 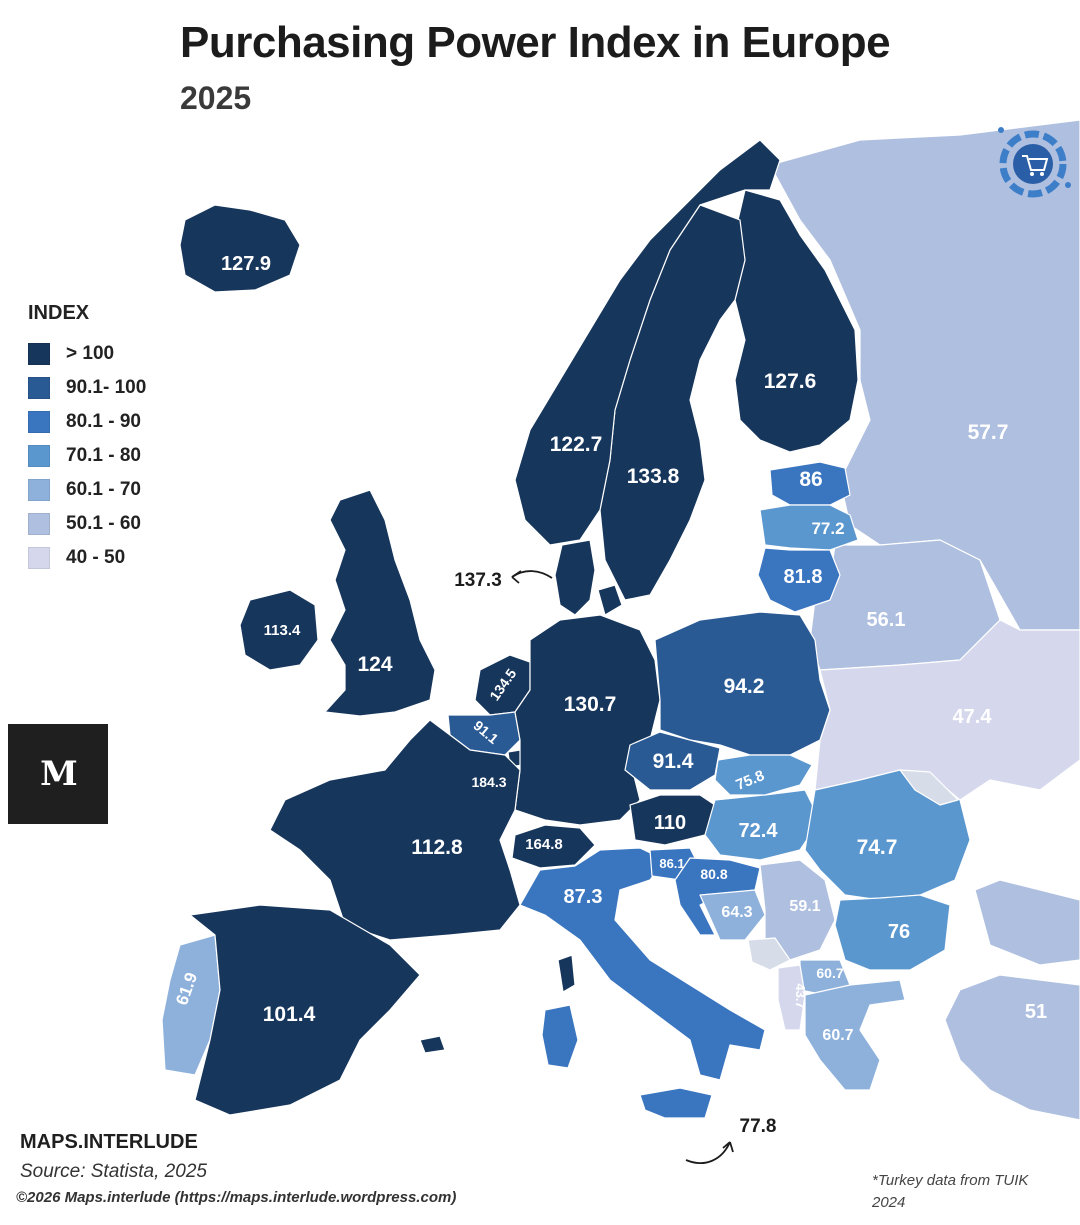 I want to click on country-spain, so click(x=305, y=1010).